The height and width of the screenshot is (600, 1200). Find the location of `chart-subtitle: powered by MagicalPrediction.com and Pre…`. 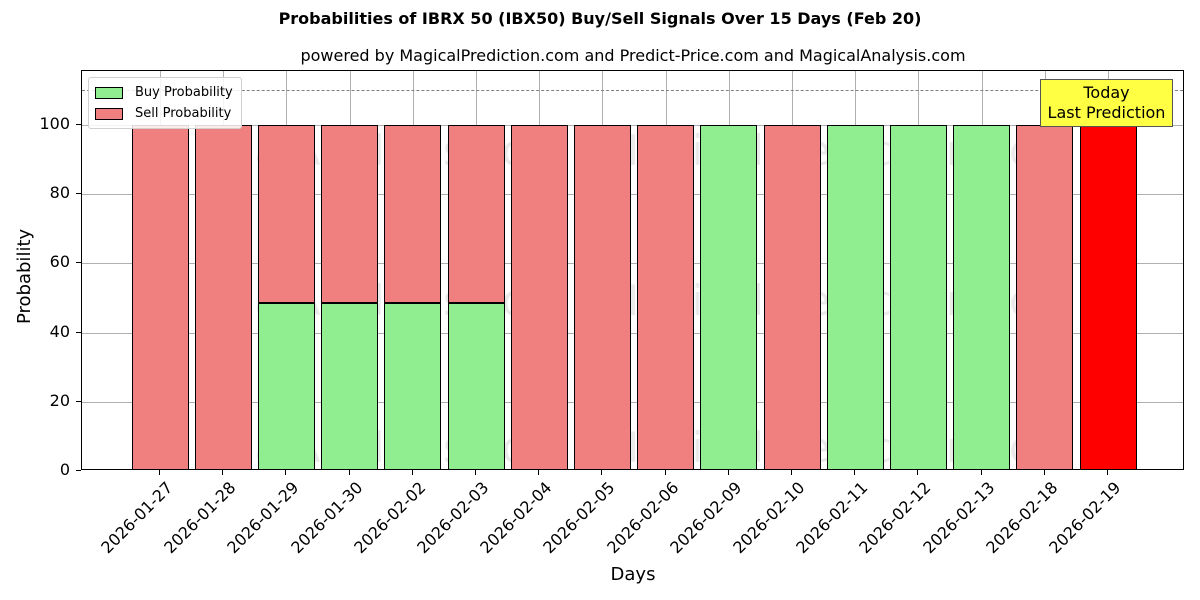

chart-subtitle: powered by MagicalPrediction.com and Pre… is located at coordinates (633, 55).